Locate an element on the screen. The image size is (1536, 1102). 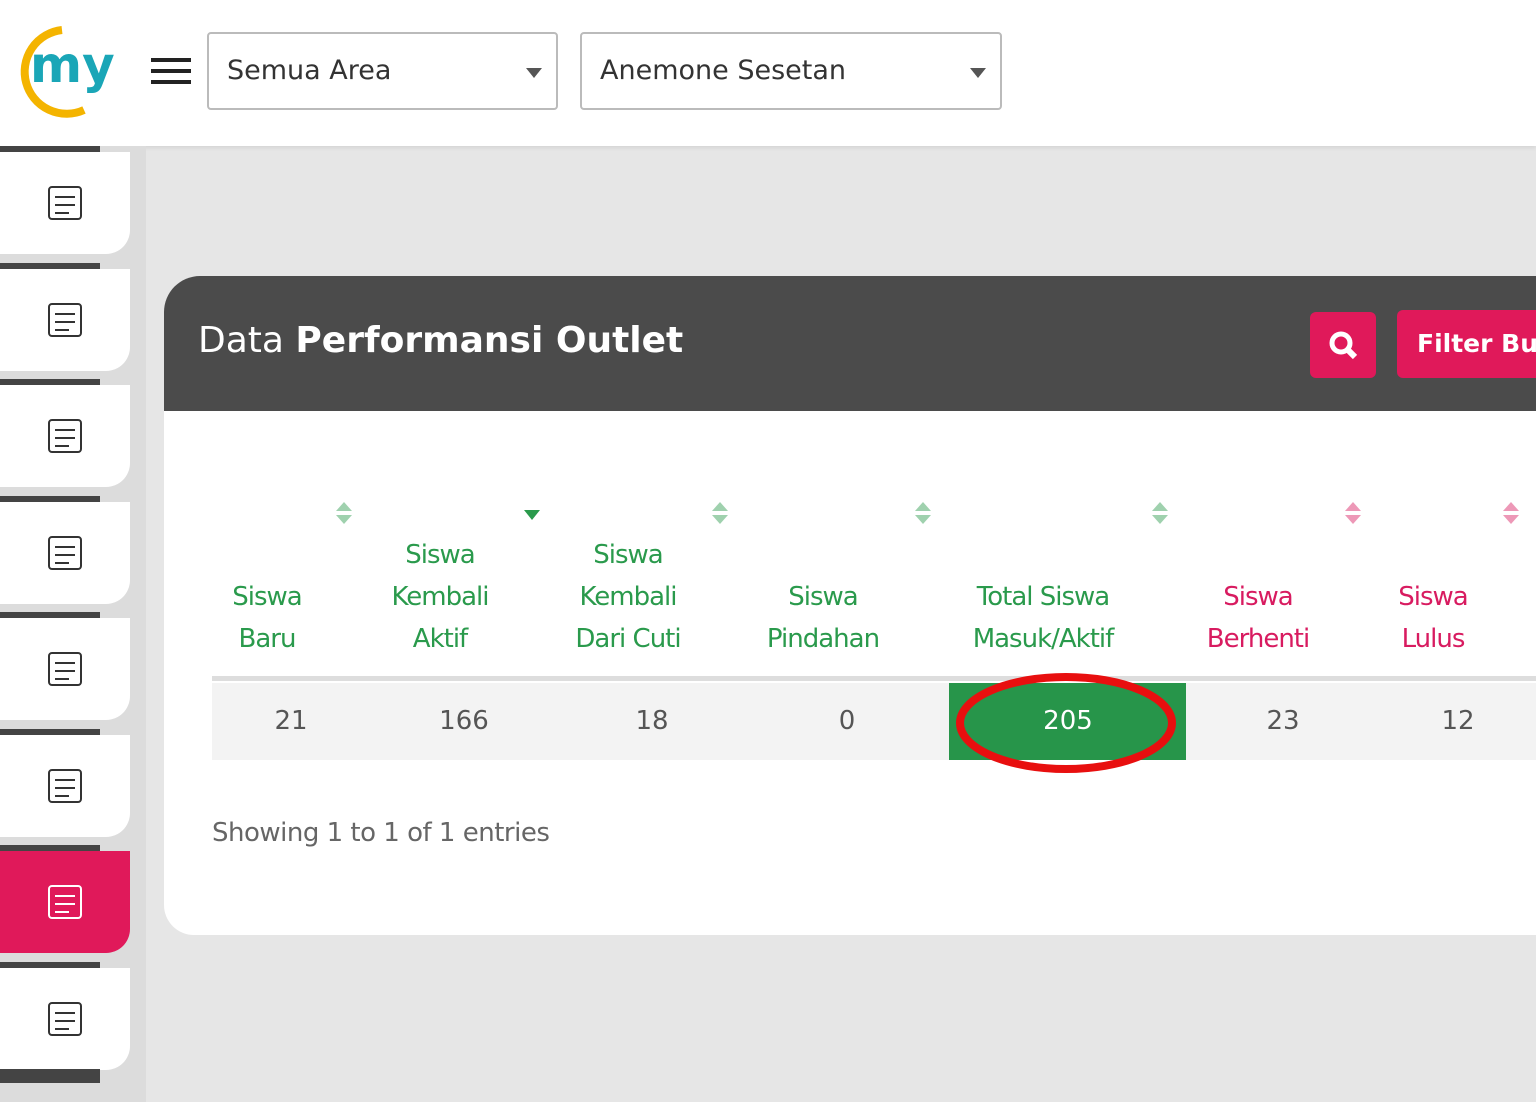
filter-button: Filter Bulan is located at coordinates (1466, 344).